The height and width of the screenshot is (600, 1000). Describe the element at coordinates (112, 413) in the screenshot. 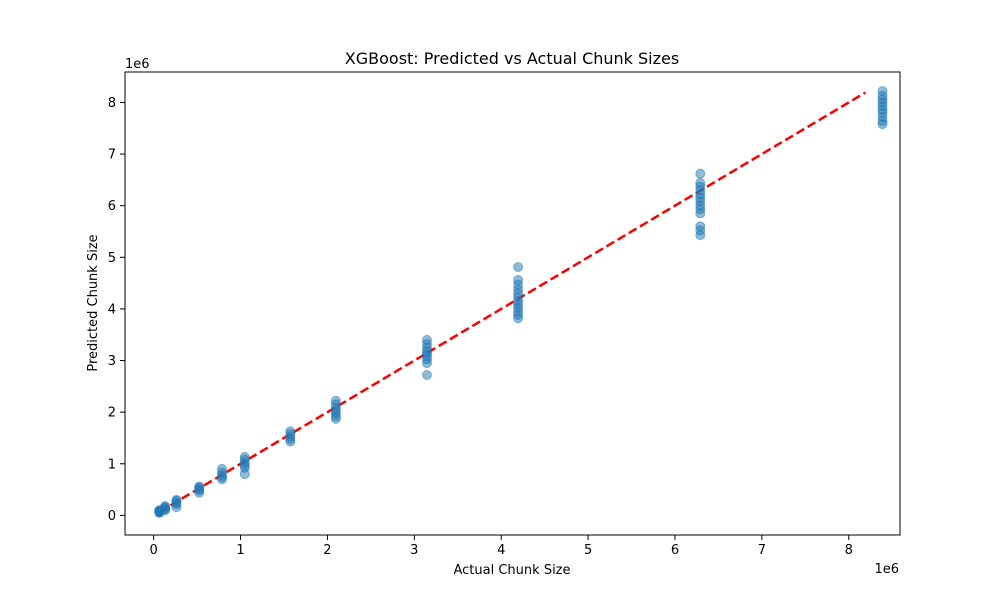

I see `y-tick-label: 2` at that location.